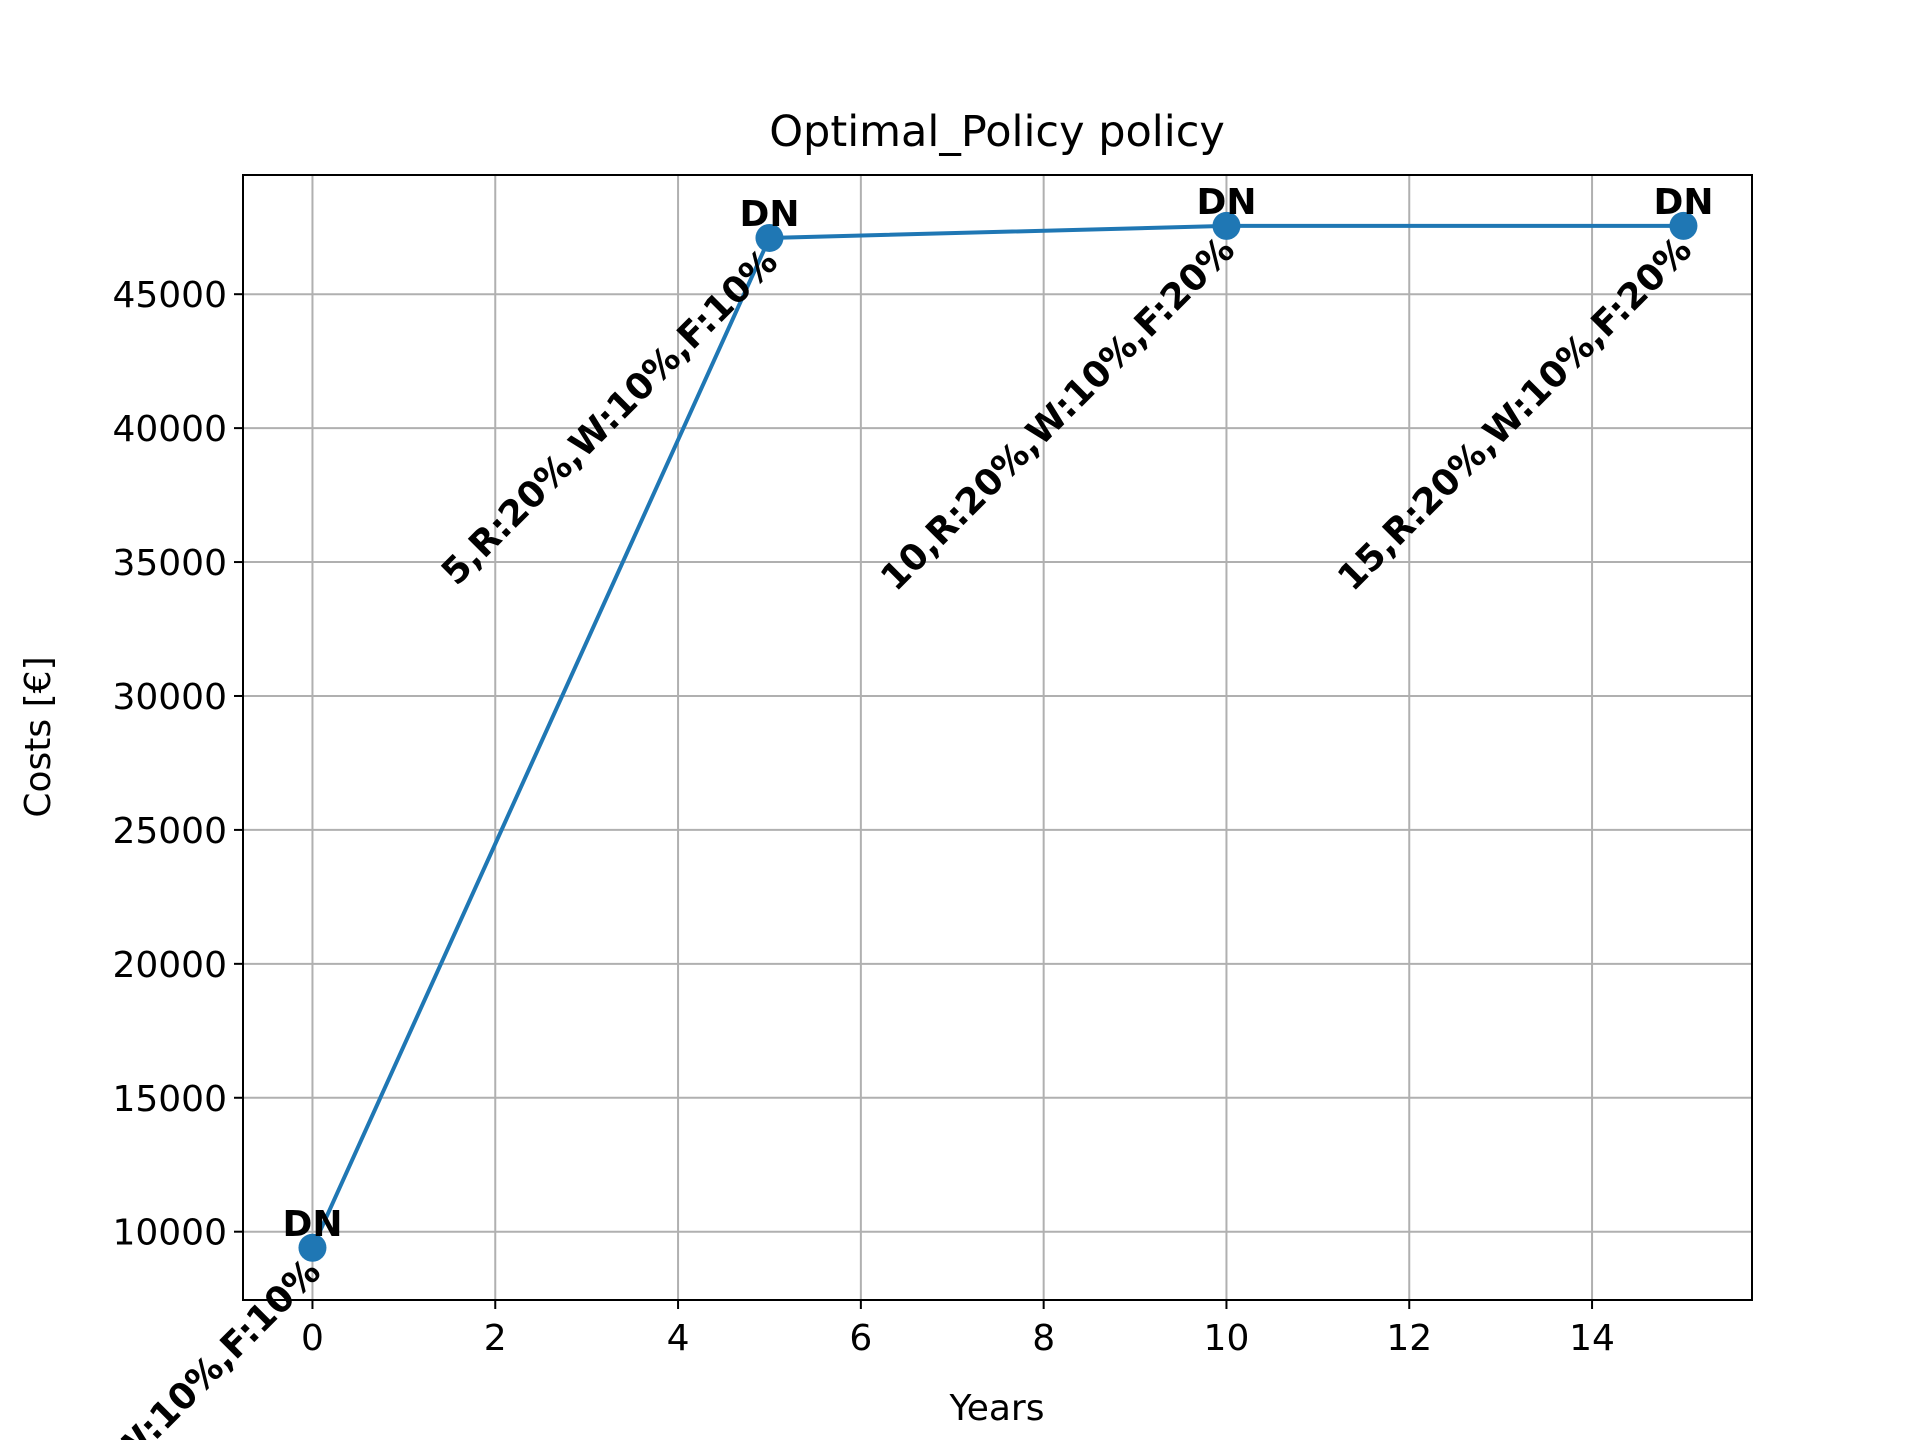 The height and width of the screenshot is (1440, 1920). I want to click on y-axis-label: Costs [€], so click(38, 736).